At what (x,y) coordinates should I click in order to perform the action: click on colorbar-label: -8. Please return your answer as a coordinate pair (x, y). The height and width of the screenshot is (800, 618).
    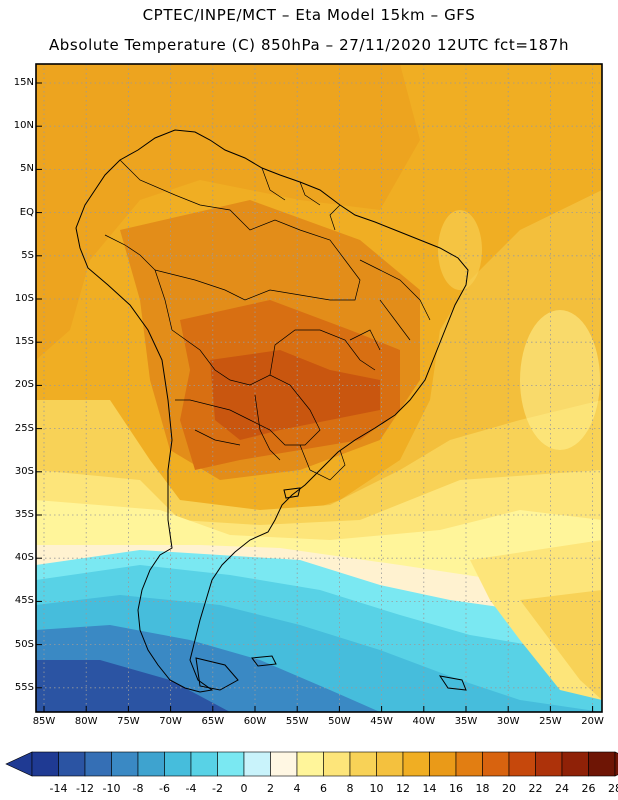
    Looking at the image, I should click on (138, 788).